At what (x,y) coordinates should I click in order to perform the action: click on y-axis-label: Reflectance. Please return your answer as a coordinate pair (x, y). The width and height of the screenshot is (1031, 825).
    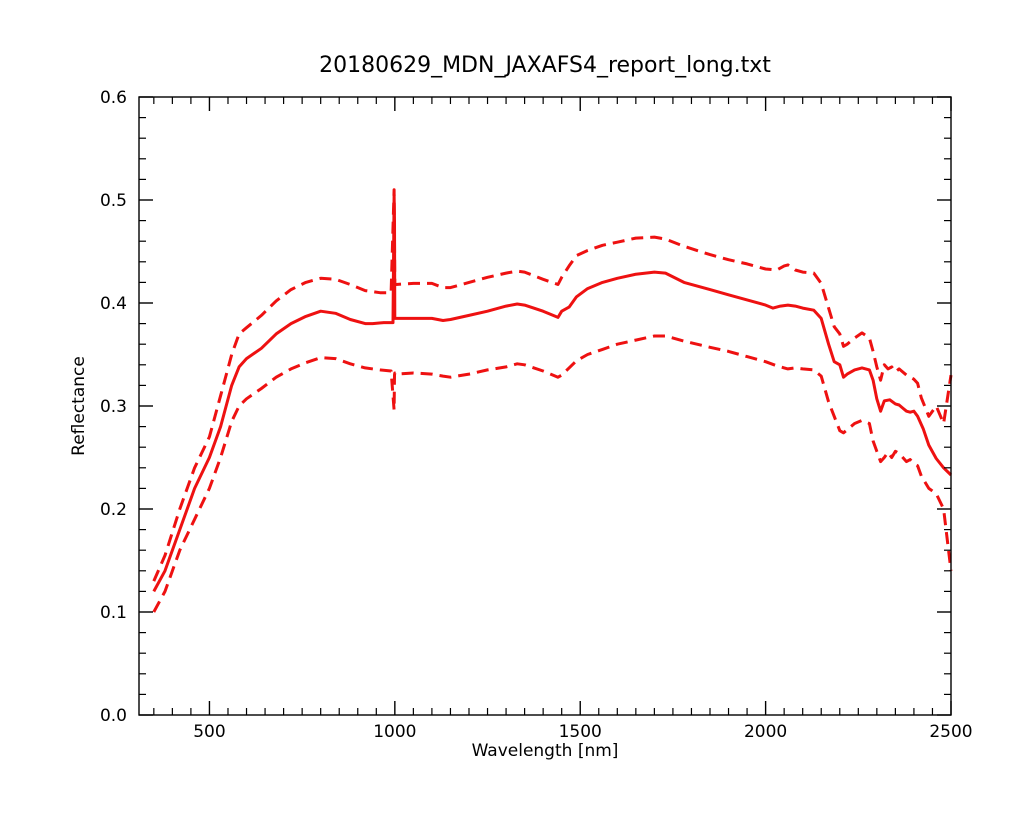
    Looking at the image, I should click on (79, 406).